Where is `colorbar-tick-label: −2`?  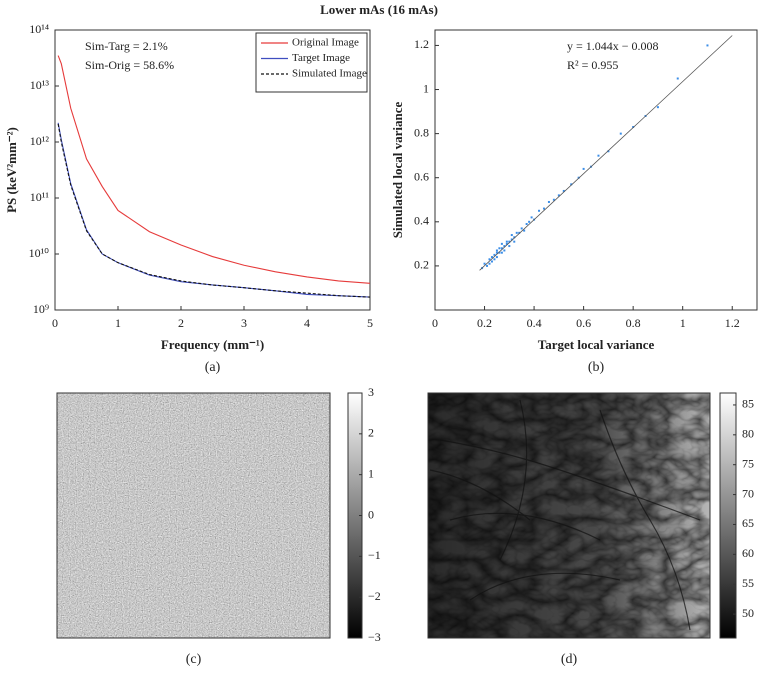 colorbar-tick-label: −2 is located at coordinates (374, 596).